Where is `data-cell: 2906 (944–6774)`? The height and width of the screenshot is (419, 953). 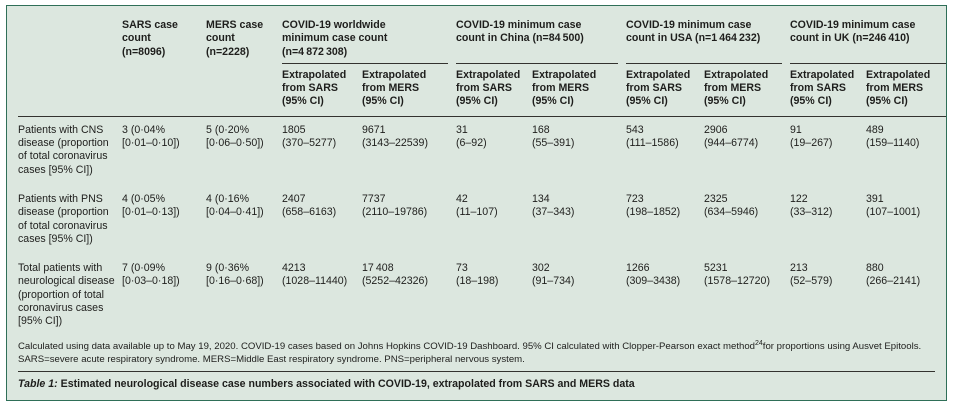 data-cell: 2906 (944–6774) is located at coordinates (731, 136).